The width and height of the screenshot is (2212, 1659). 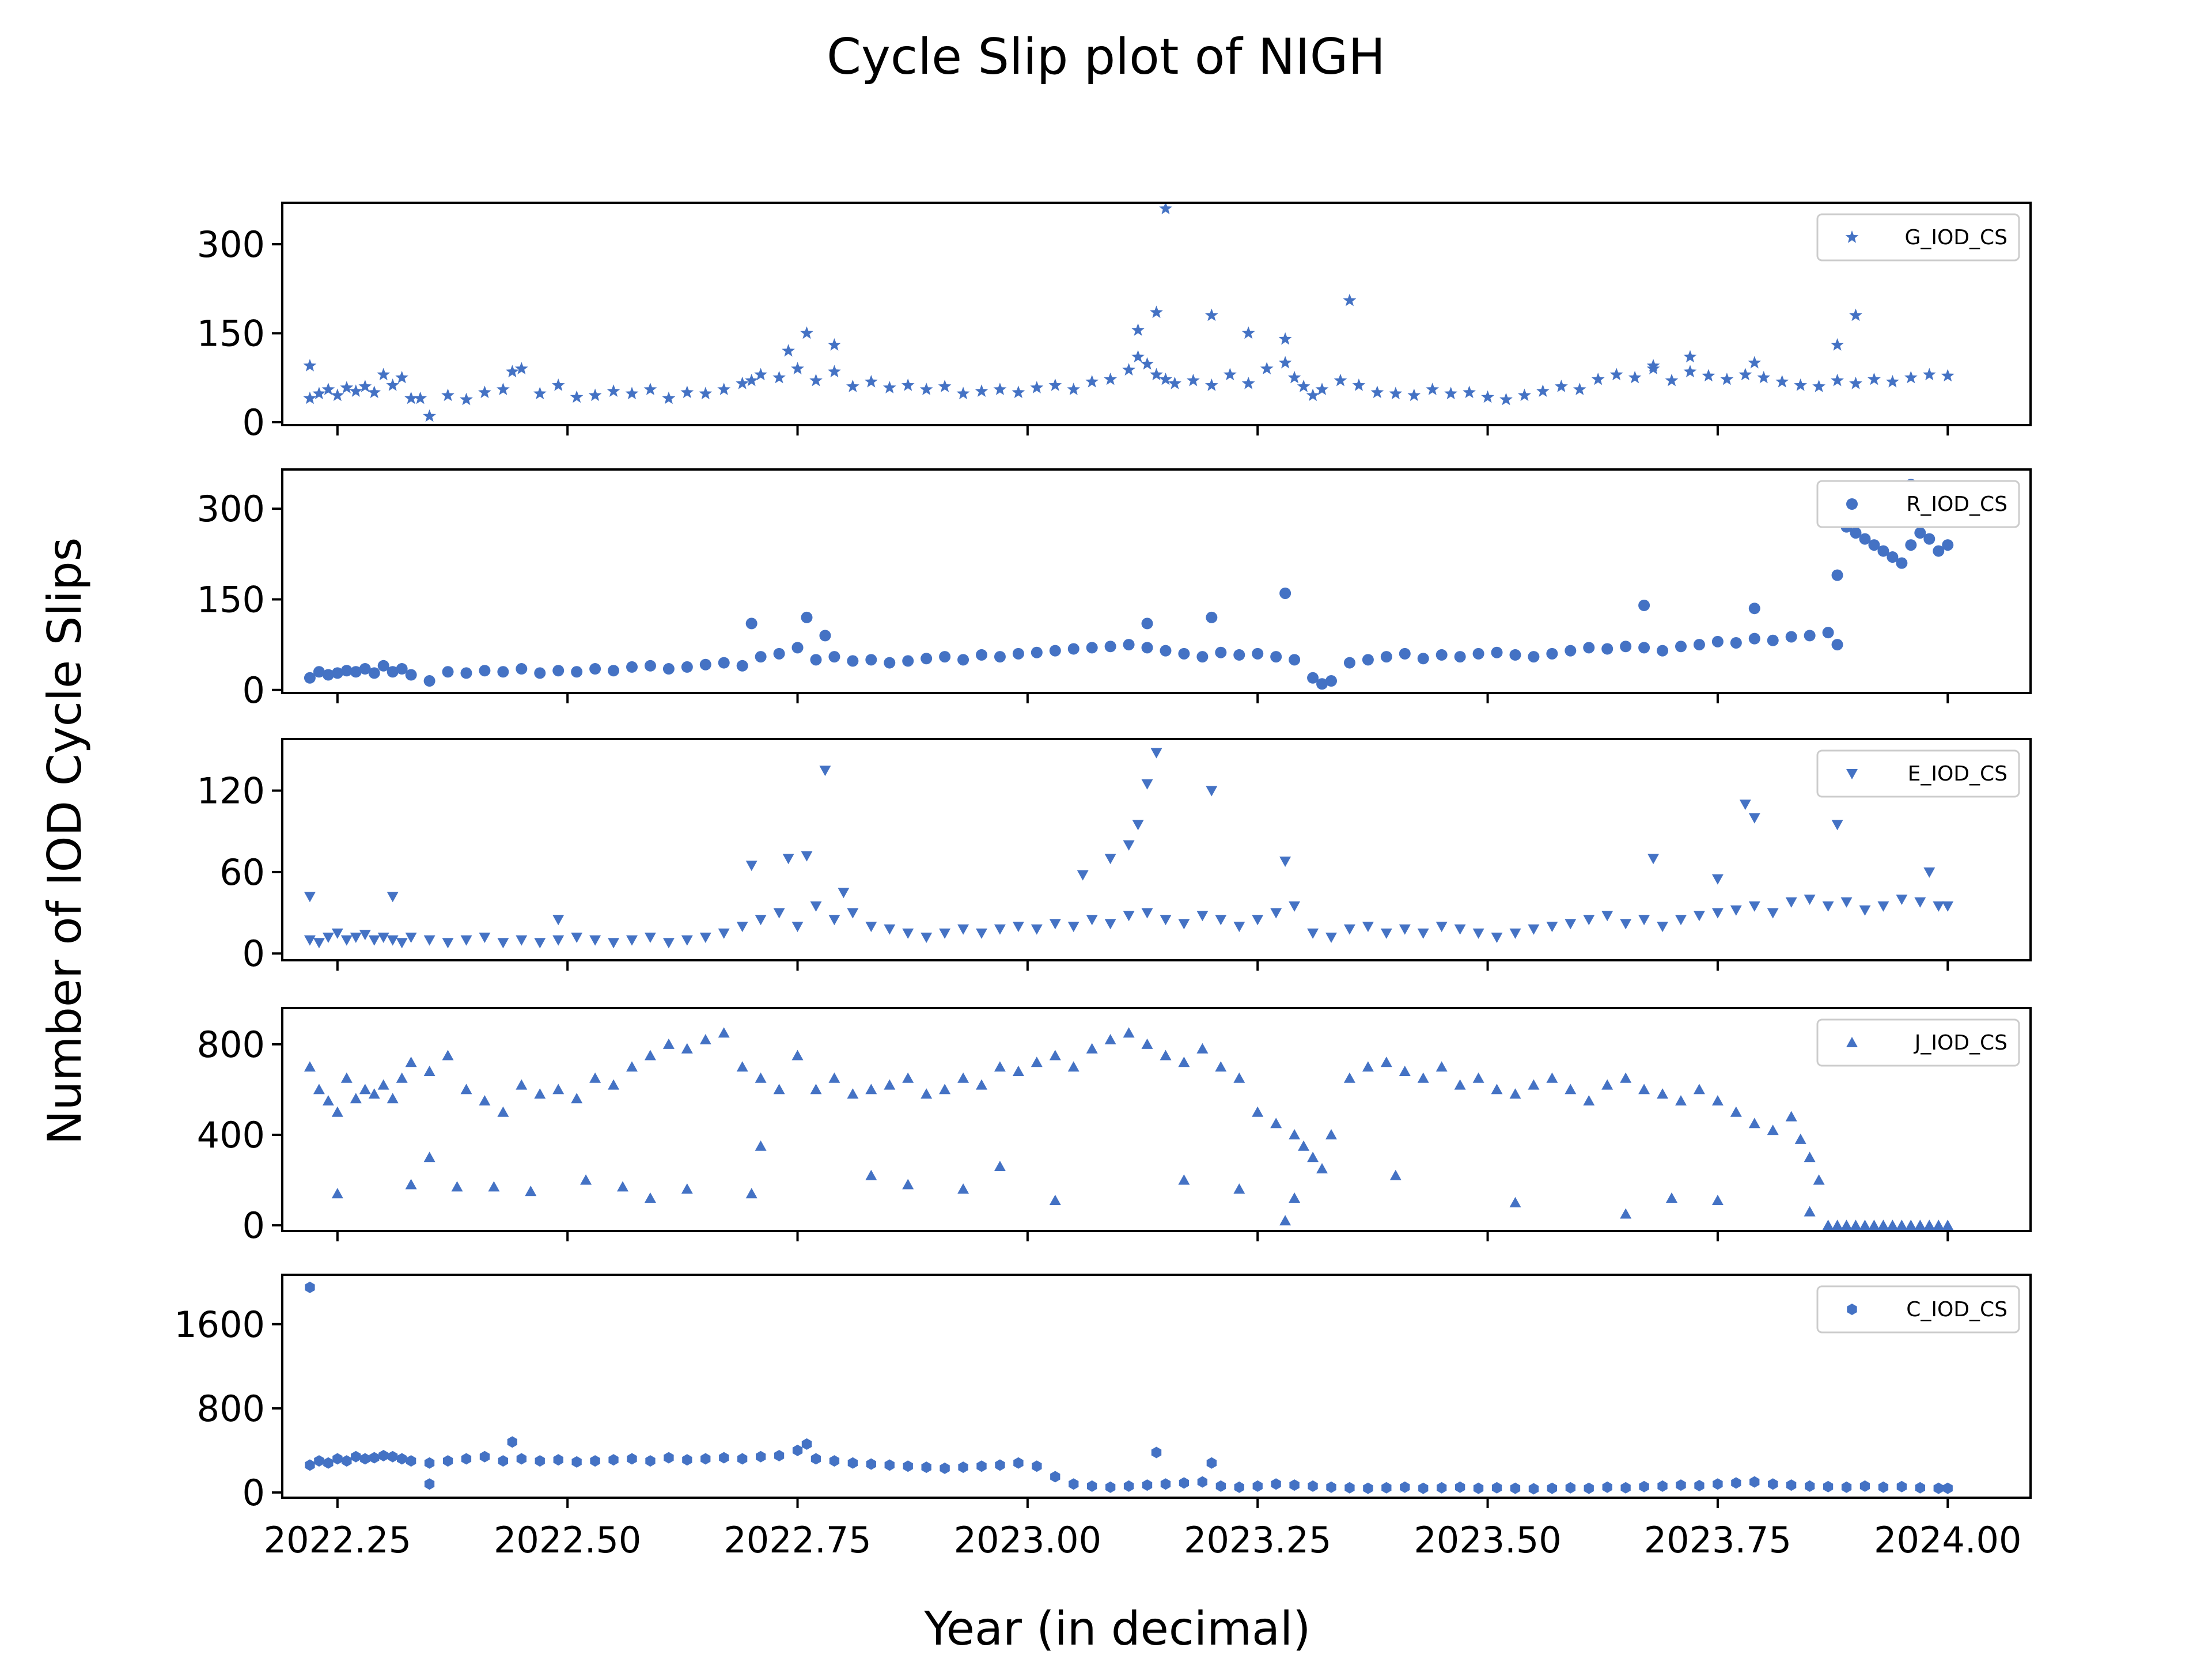 I want to click on y-tick-label: 1600, so click(x=219, y=1325).